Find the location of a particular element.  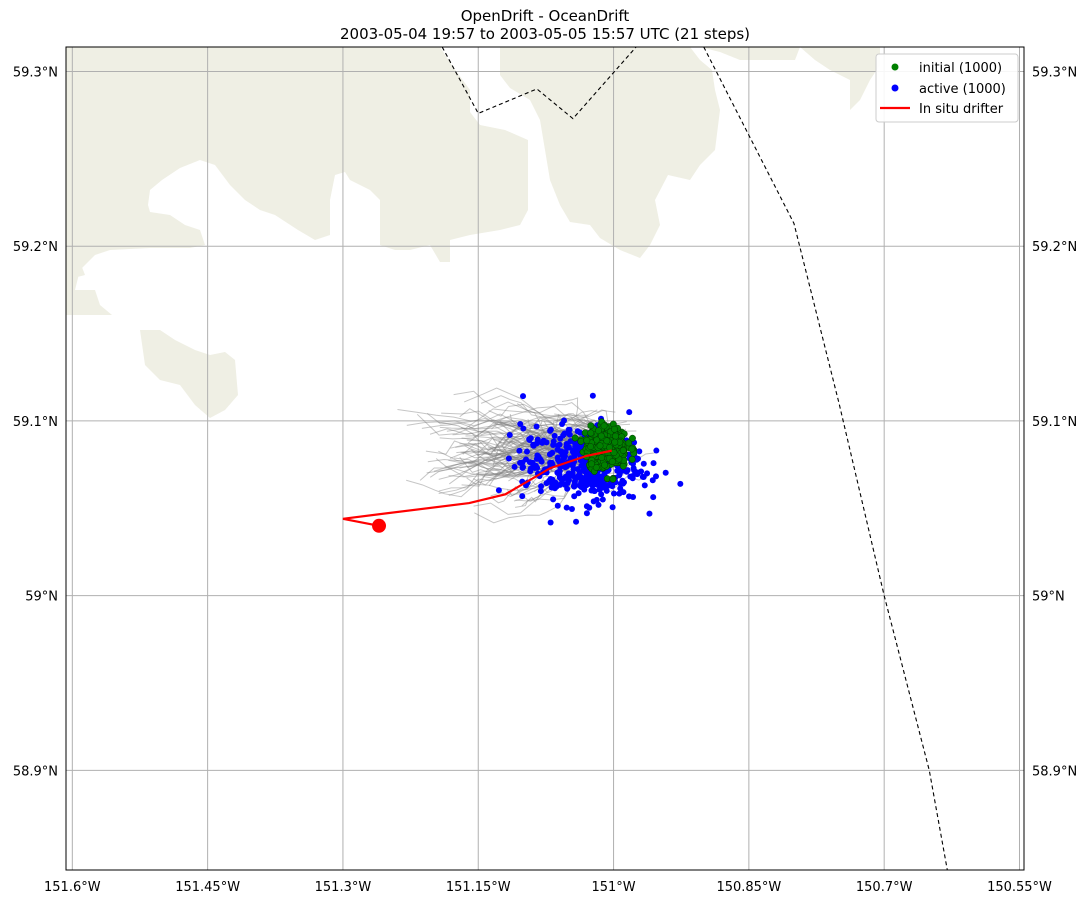

lon-tick-label: 151.45°W is located at coordinates (207, 887).